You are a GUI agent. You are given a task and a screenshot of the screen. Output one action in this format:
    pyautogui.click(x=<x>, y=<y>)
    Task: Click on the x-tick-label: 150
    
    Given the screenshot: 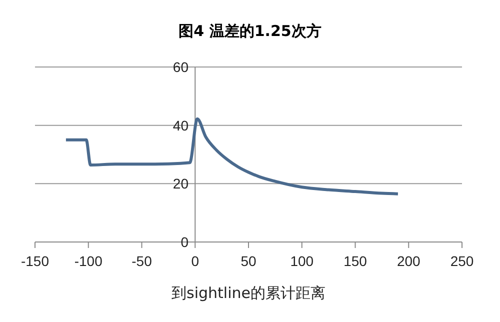 What is the action you would take?
    pyautogui.click(x=356, y=260)
    